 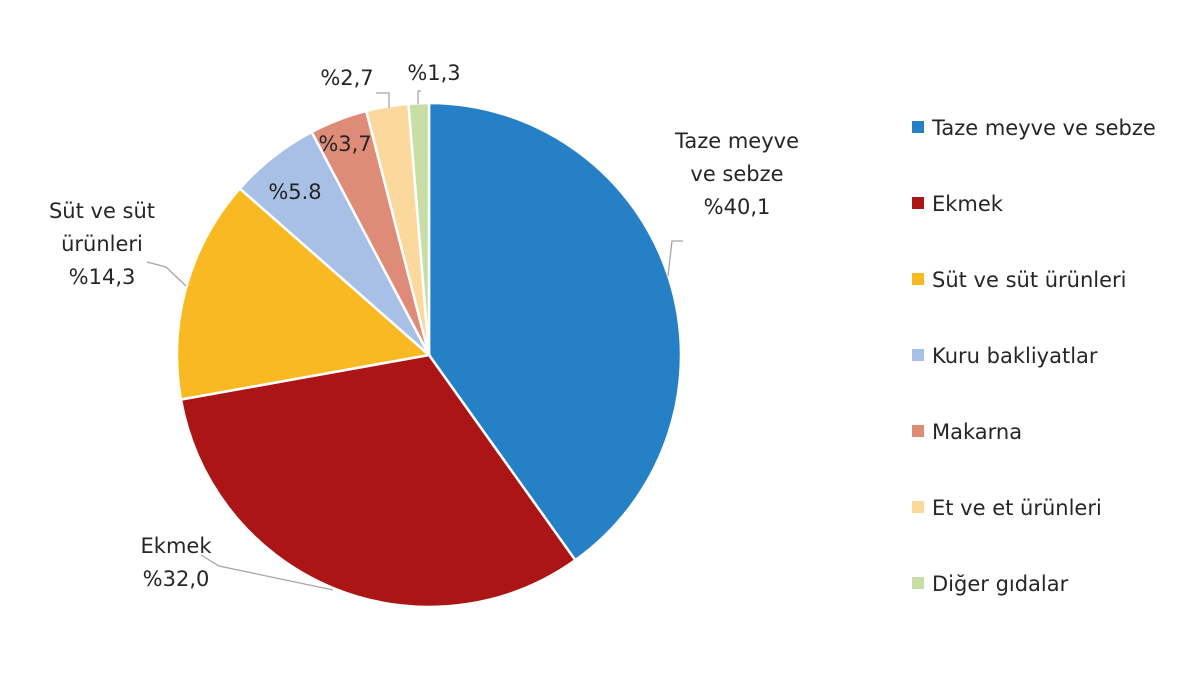 What do you see at coordinates (294, 192) in the screenshot?
I see `data-label-3: %5.8` at bounding box center [294, 192].